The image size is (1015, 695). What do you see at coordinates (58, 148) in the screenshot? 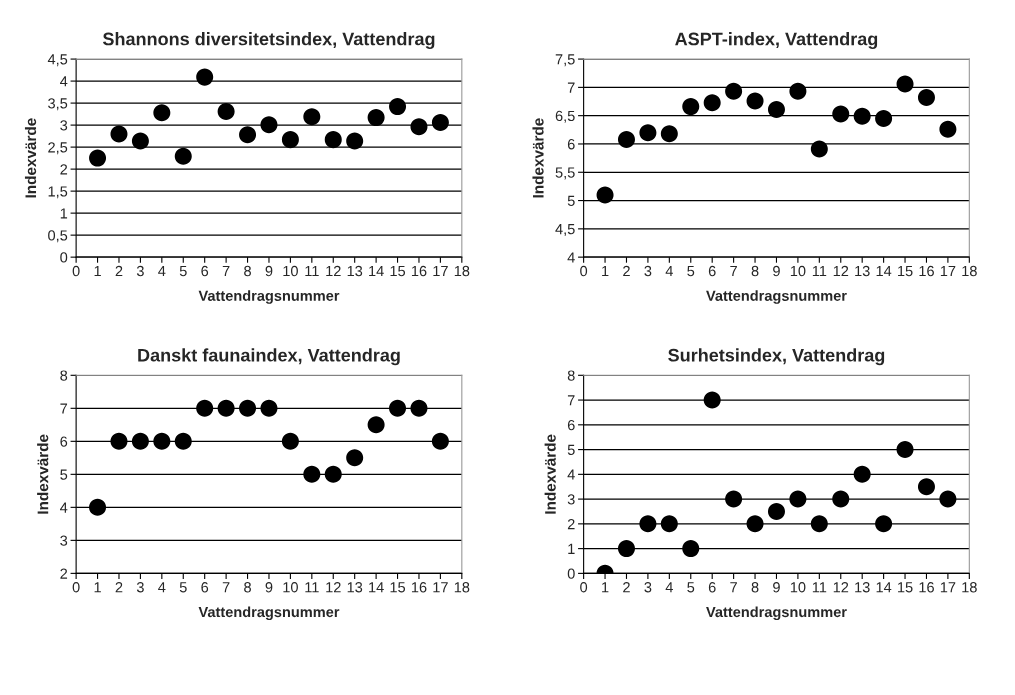
I see `y-tick-label: 2,5` at bounding box center [58, 148].